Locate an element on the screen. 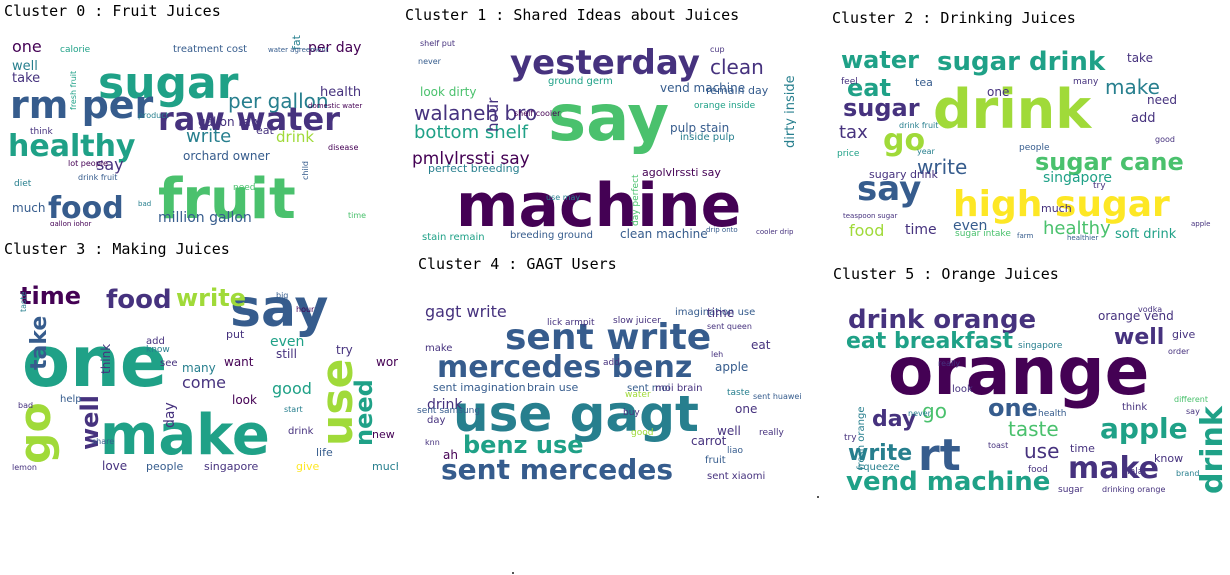 The width and height of the screenshot is (1230, 575). cluster-5-word: go is located at coordinates (934, 411).